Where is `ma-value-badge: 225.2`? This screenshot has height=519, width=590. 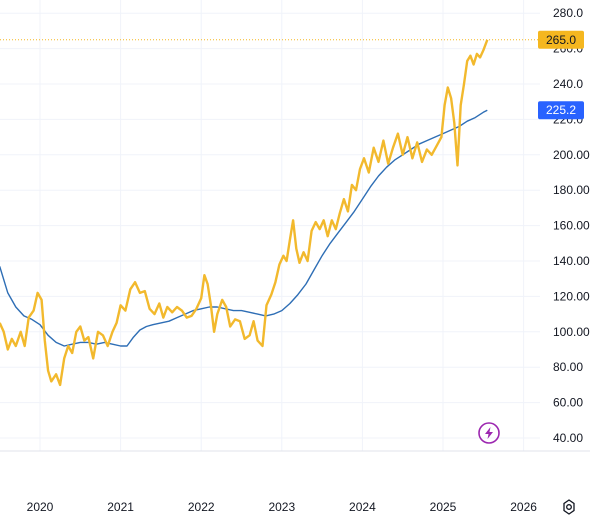
ma-value-badge: 225.2 is located at coordinates (561, 110).